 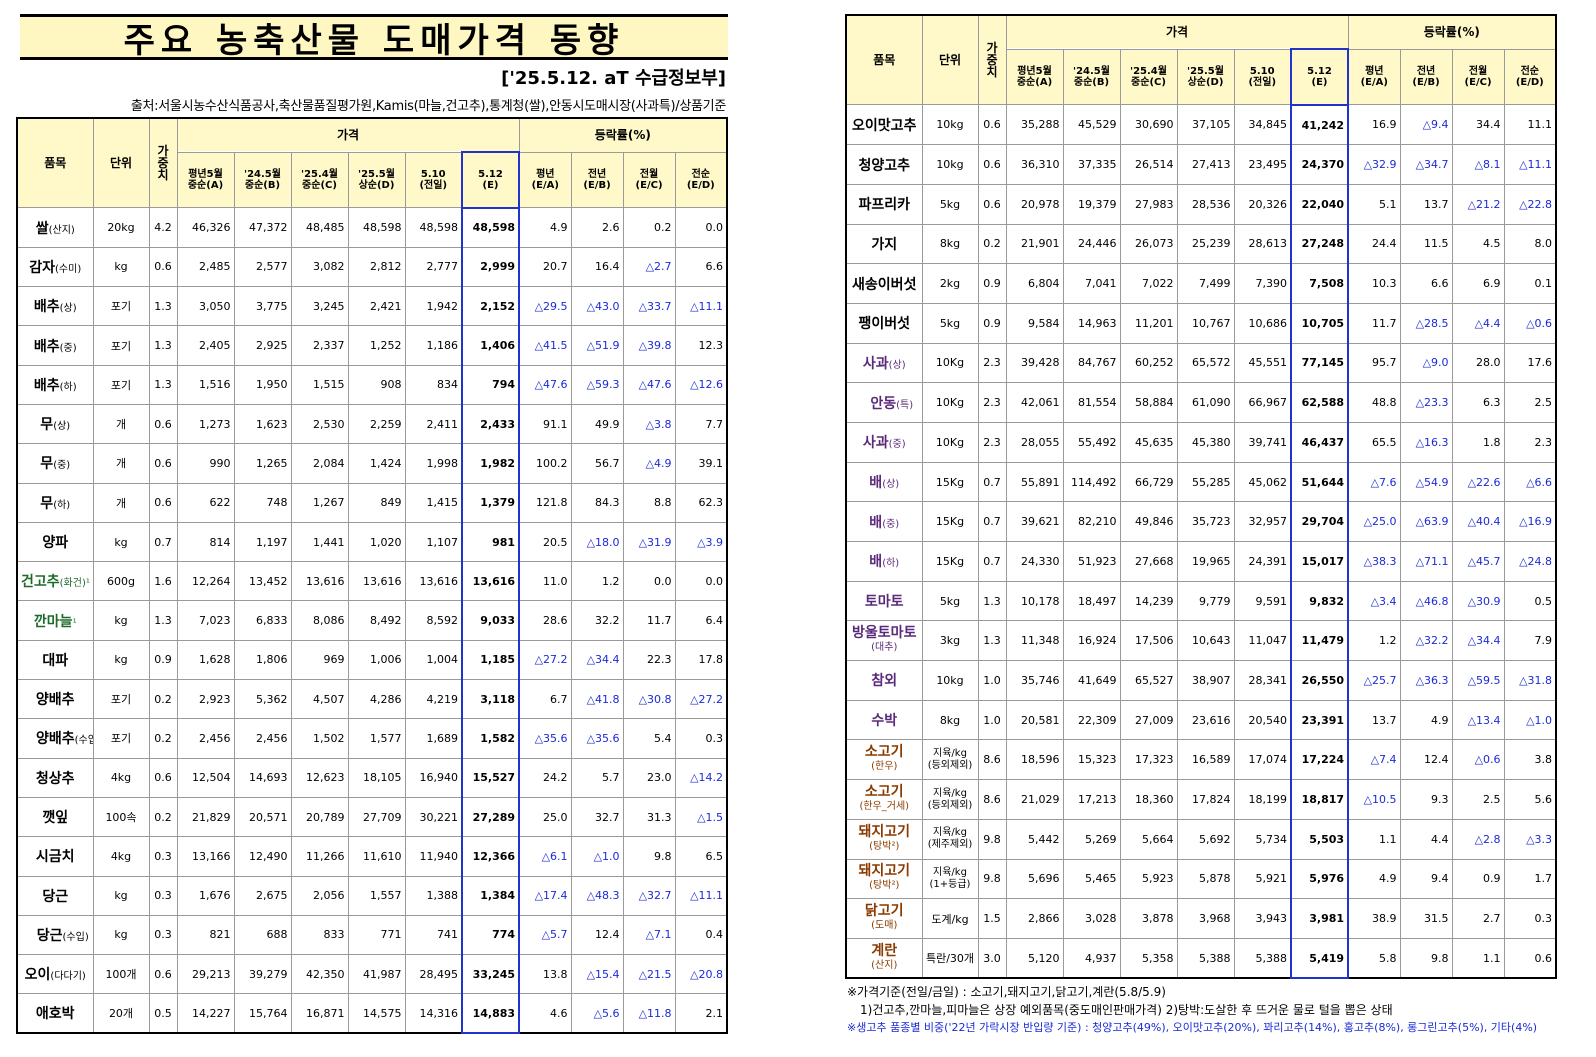 What do you see at coordinates (47, 503) in the screenshot?
I see `item-name: 무` at bounding box center [47, 503].